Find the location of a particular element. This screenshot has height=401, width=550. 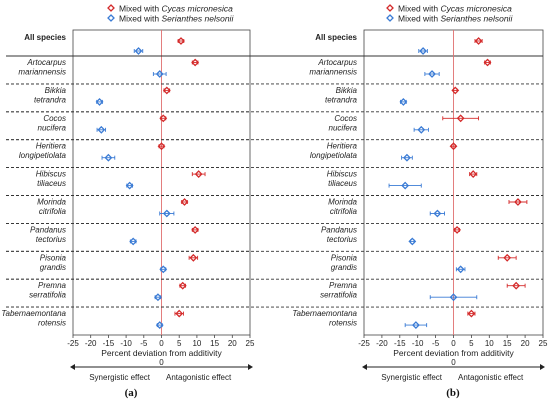

species-label-epithet-a-8: grandis is located at coordinates (53, 267).